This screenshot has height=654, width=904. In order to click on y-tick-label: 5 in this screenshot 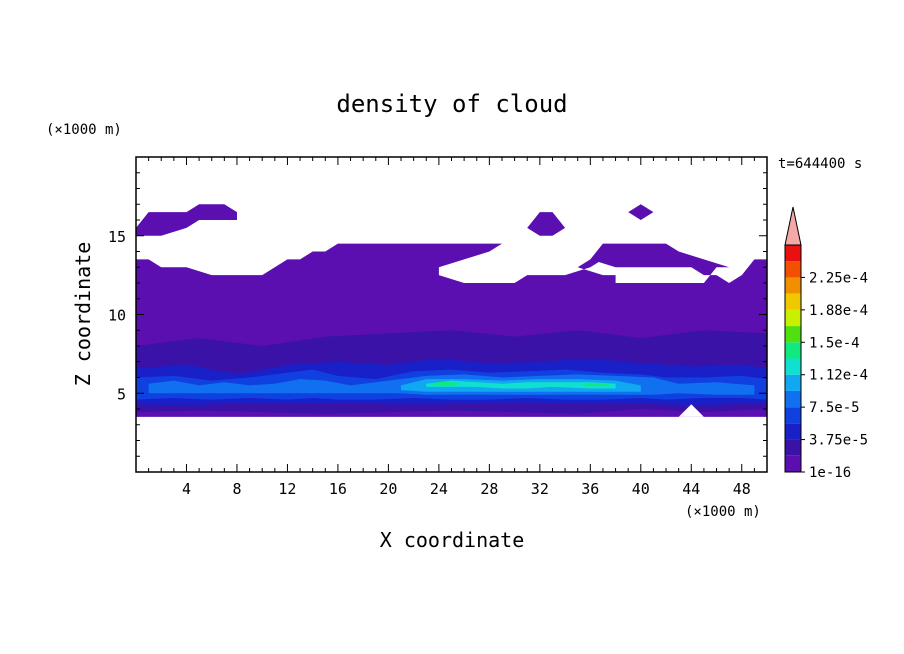, I will do `click(121, 394)`.